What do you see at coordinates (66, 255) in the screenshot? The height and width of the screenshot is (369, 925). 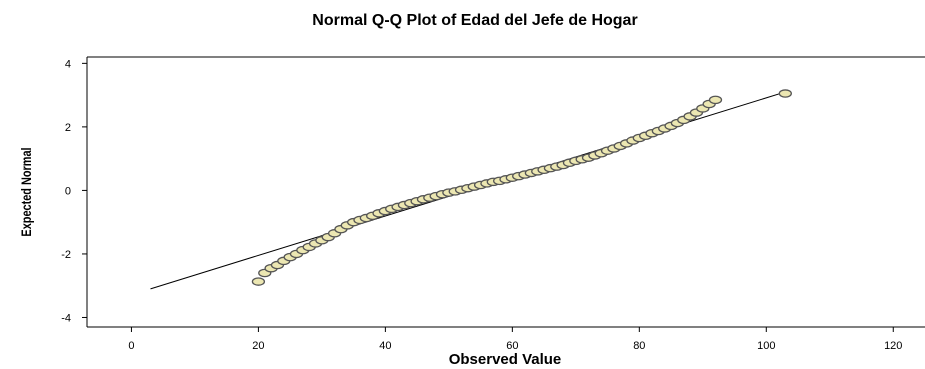 I see `y-tick-label: -2` at bounding box center [66, 255].